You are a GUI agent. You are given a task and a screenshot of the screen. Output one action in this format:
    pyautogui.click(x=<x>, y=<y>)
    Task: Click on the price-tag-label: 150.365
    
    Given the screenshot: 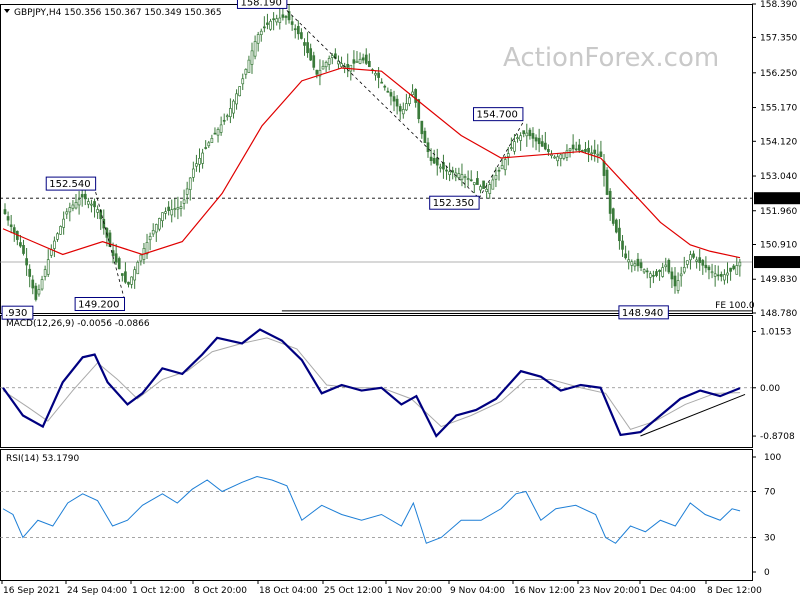 What is the action you would take?
    pyautogui.click(x=776, y=263)
    